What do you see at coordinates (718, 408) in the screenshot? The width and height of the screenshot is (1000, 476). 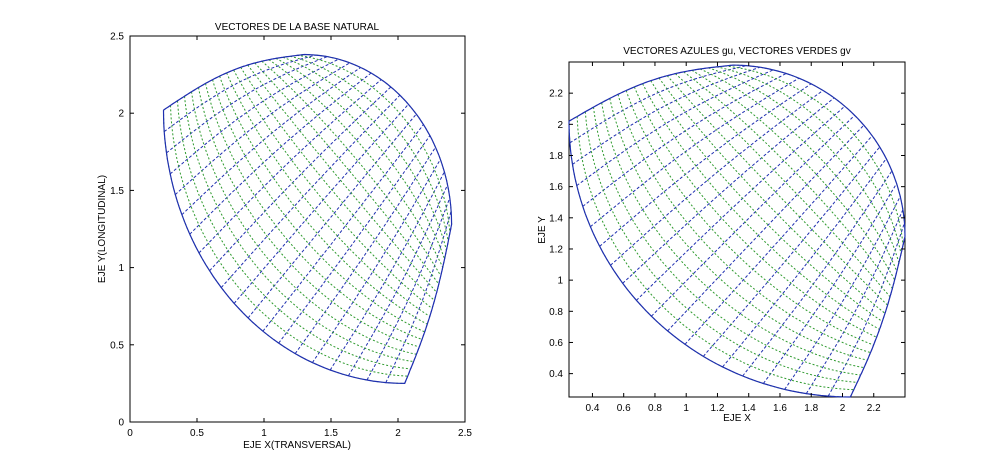 I see `x-tick-label: 1.2` at bounding box center [718, 408].